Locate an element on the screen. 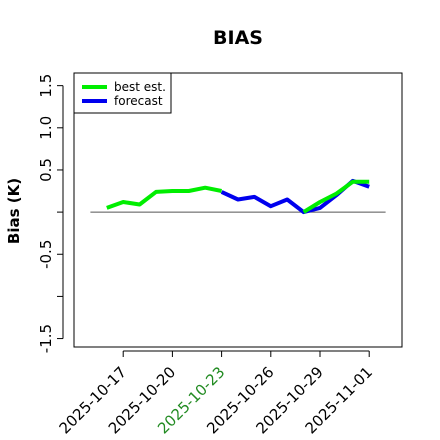 The width and height of the screenshot is (440, 440). series-line-best-est is located at coordinates (164, 197).